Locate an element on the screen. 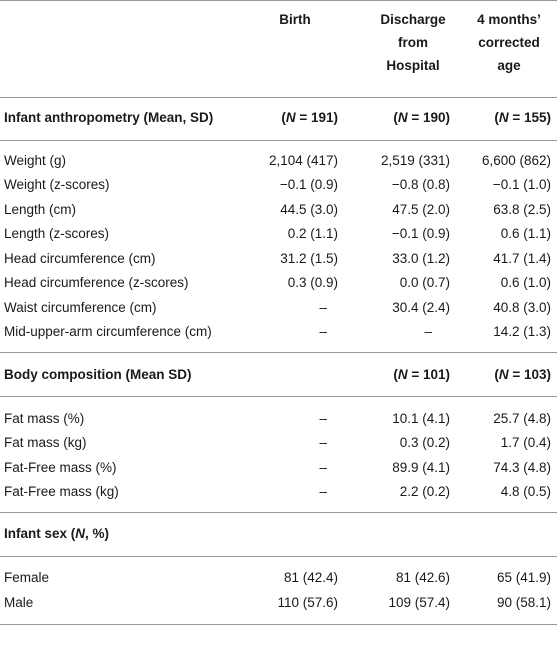 The width and height of the screenshot is (557, 655). table-bottom-rule is located at coordinates (278, 624).